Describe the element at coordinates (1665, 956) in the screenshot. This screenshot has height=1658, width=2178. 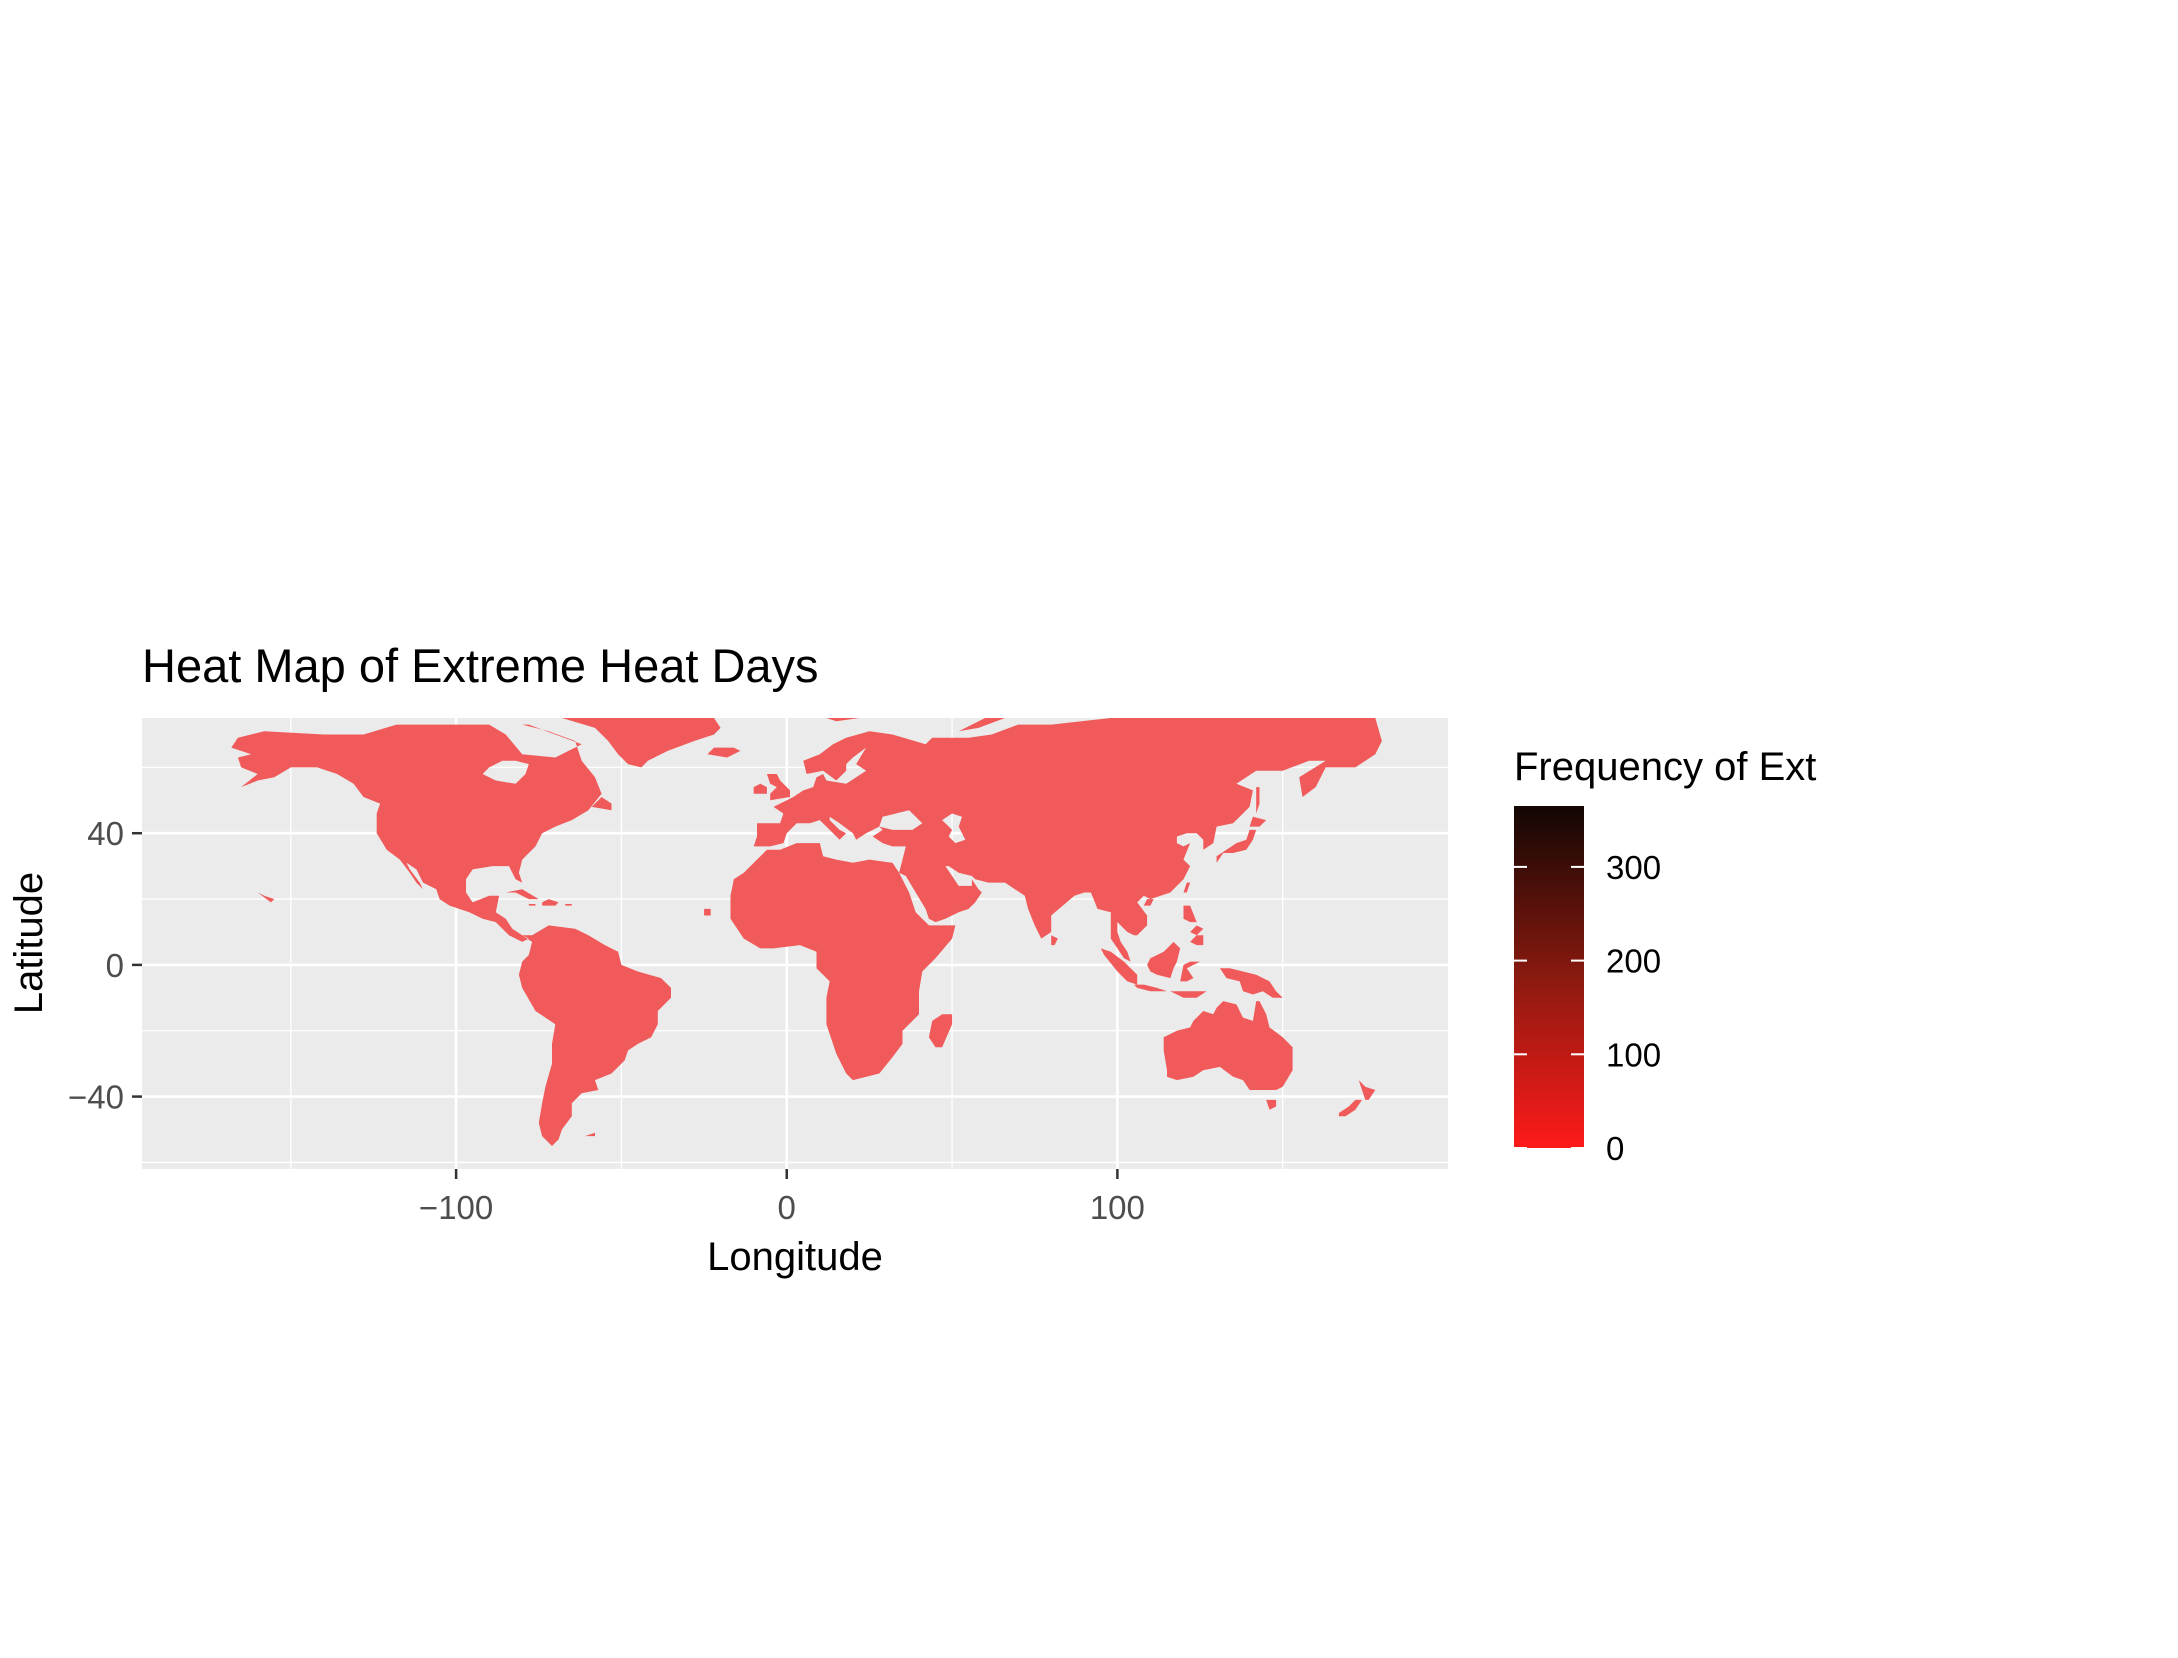
I see `legend: Frequency of Ext 0 100 200 300` at that location.